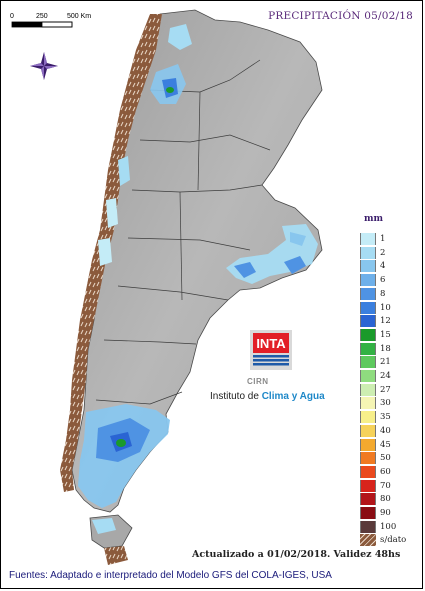 Image resolution: width=425 pixels, height=591 pixels. I want to click on legend-label: 2, so click(383, 252).